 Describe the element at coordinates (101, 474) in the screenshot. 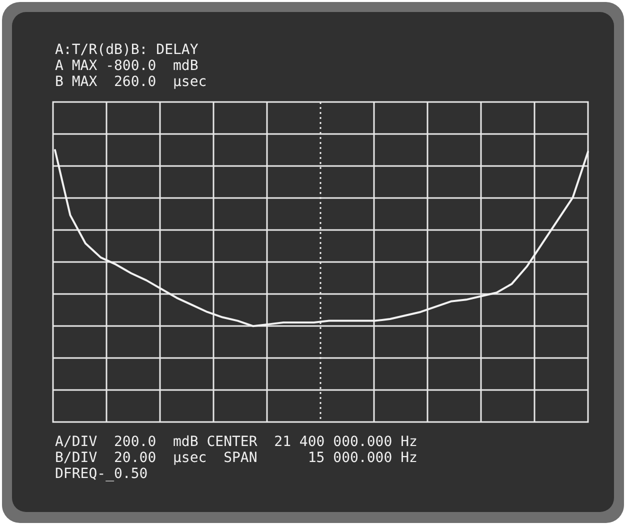

I see `text: DFREQ-_0.50` at that location.